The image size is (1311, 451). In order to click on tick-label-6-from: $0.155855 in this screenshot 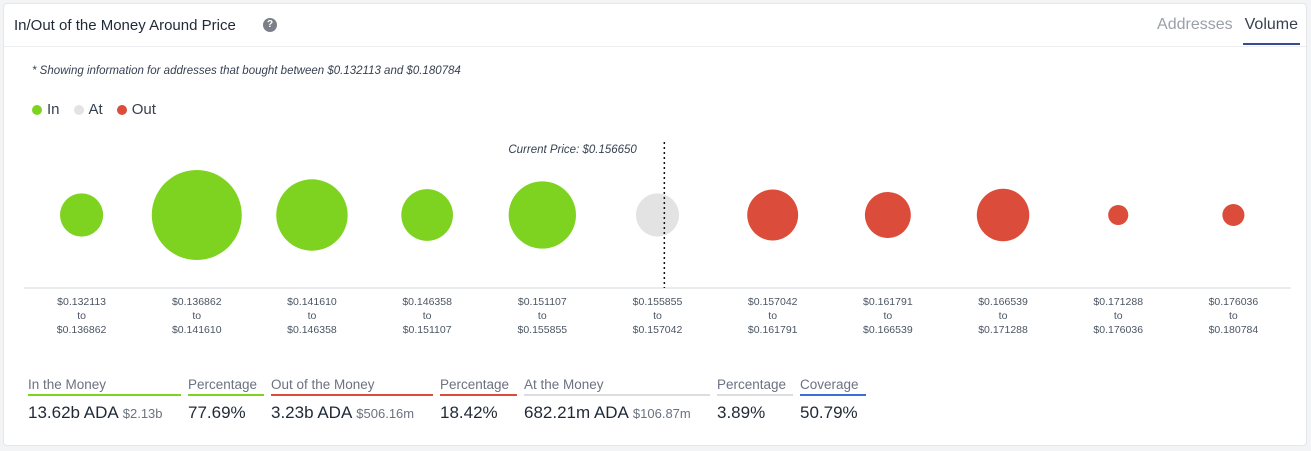, I will do `click(658, 302)`.